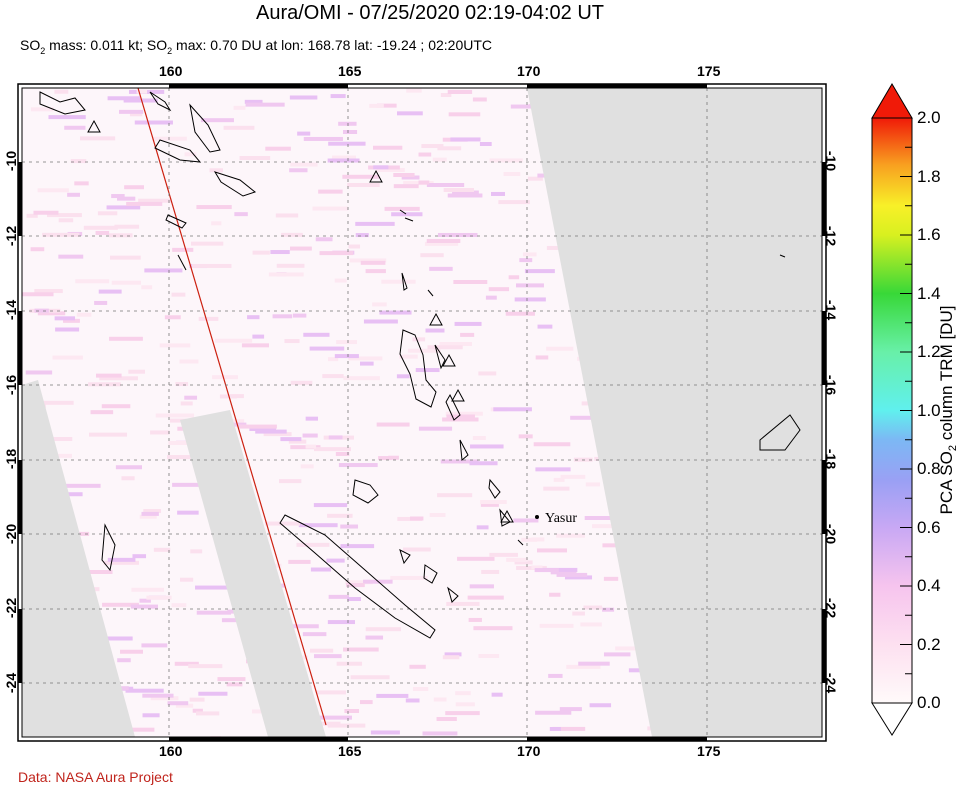 The height and width of the screenshot is (800, 975). I want to click on colorbar, so click(892, 409).